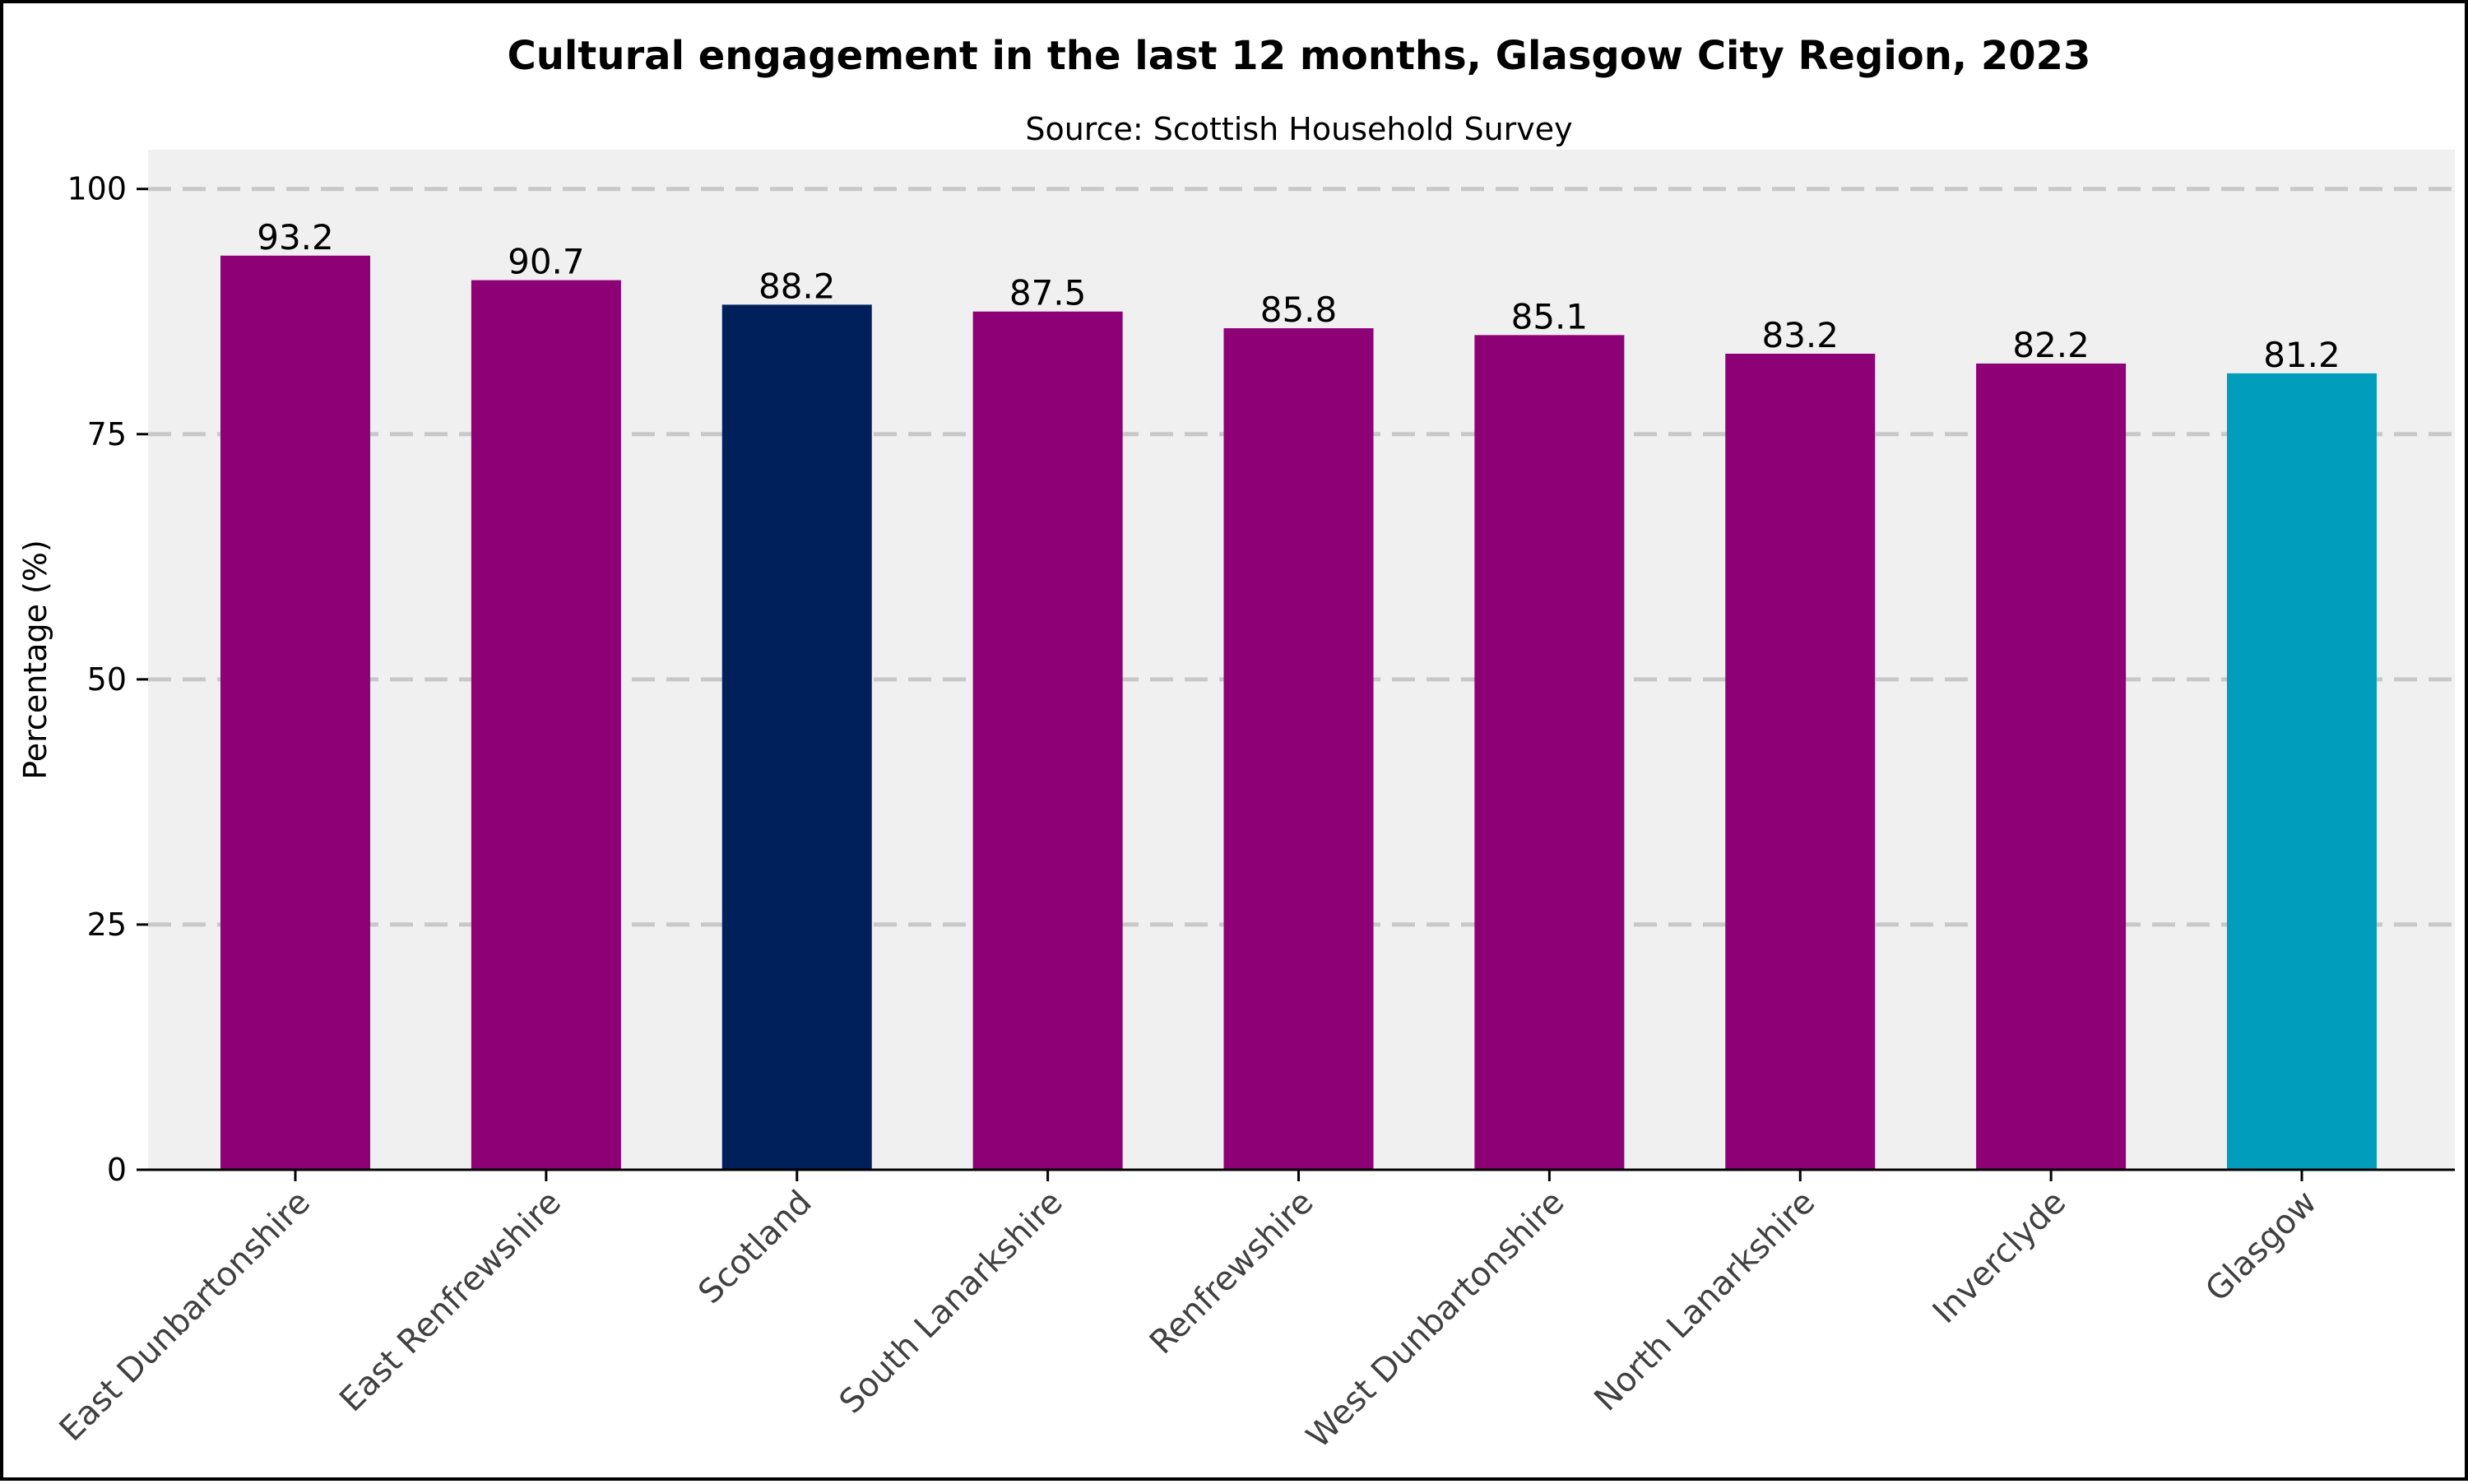  What do you see at coordinates (797, 286) in the screenshot?
I see `data-label: 88.2` at bounding box center [797, 286].